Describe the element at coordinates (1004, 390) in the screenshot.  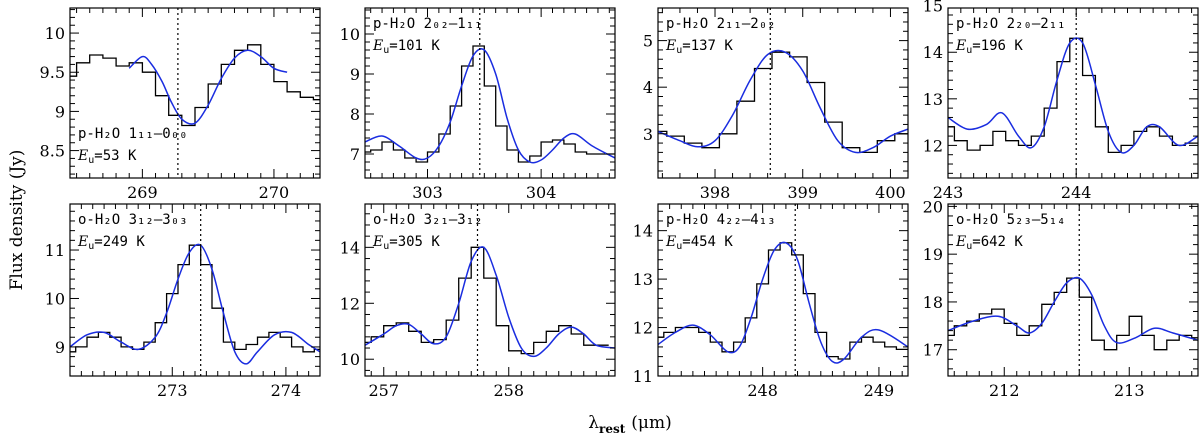
I see `x-tick-label: 212` at that location.